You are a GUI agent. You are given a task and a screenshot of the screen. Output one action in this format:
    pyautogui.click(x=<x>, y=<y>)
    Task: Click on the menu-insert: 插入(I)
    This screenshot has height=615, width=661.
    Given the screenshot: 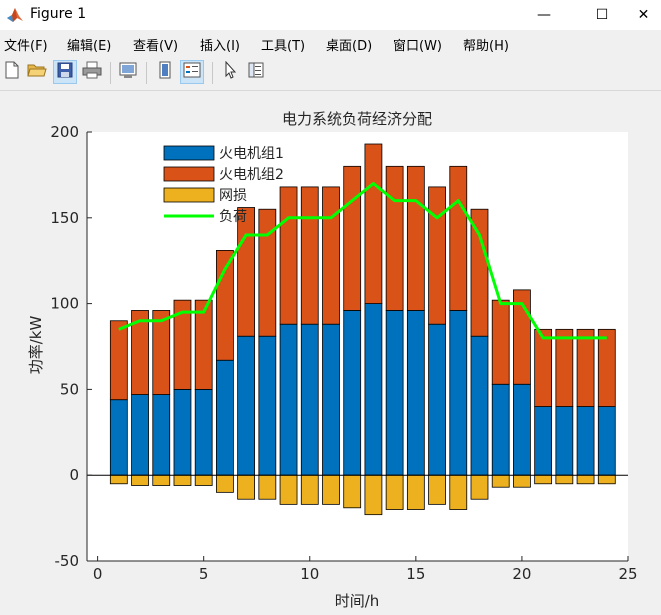 What is the action you would take?
    pyautogui.click(x=220, y=46)
    